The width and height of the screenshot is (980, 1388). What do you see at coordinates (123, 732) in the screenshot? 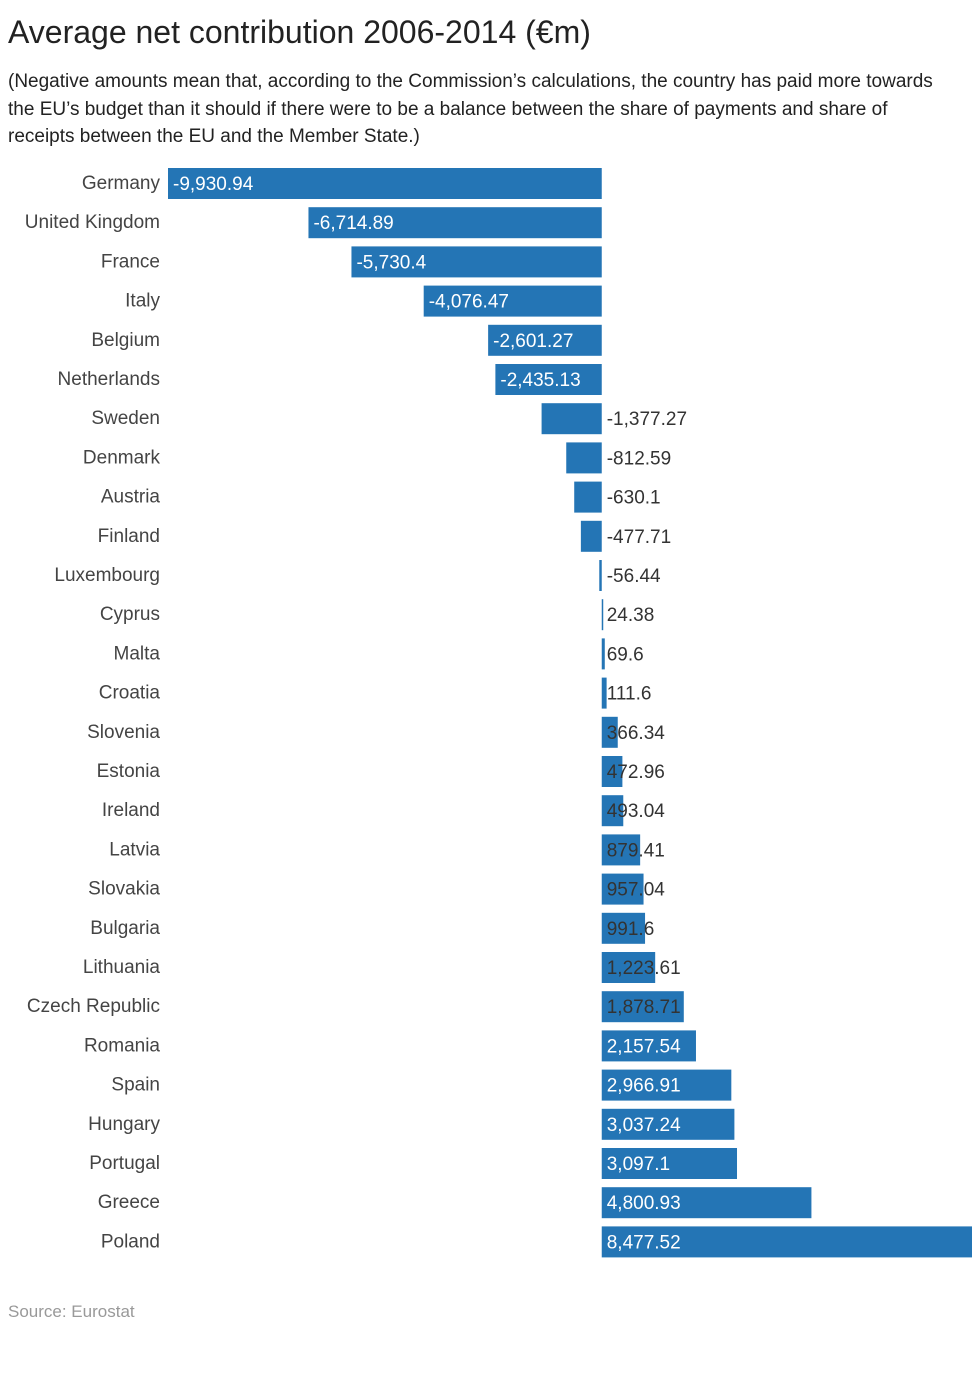
I see `category-label-slovenia: Slovenia` at bounding box center [123, 732].